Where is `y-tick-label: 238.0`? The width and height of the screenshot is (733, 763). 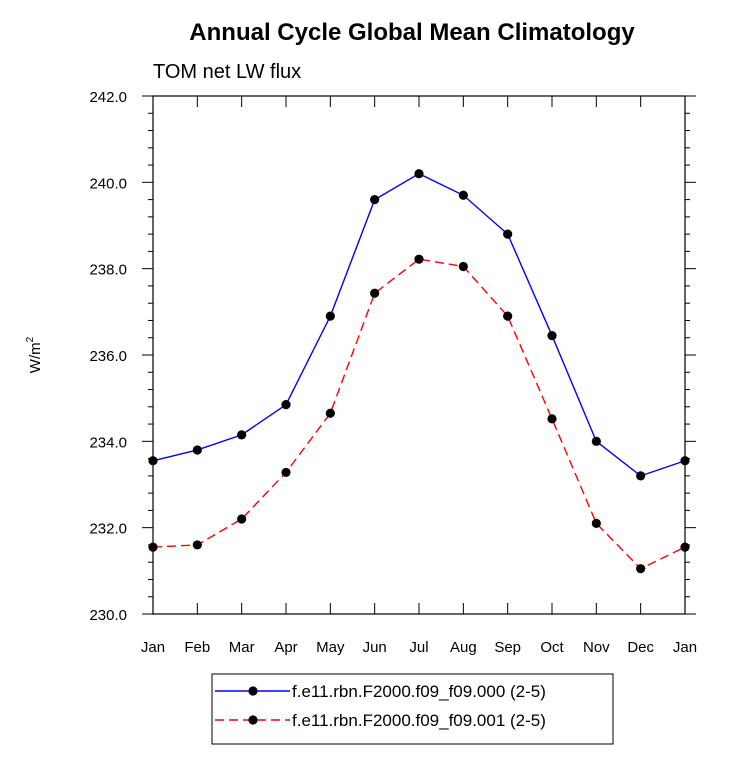 y-tick-label: 238.0 is located at coordinates (108, 270).